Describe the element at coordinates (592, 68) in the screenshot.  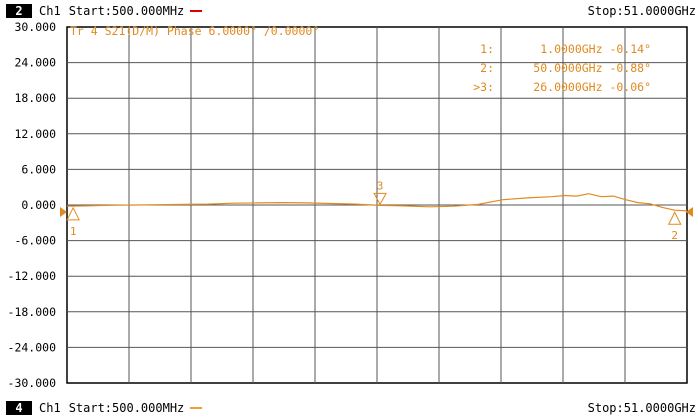
I see `marker-readout-value: 50.0000GHz -0.88°` at that location.